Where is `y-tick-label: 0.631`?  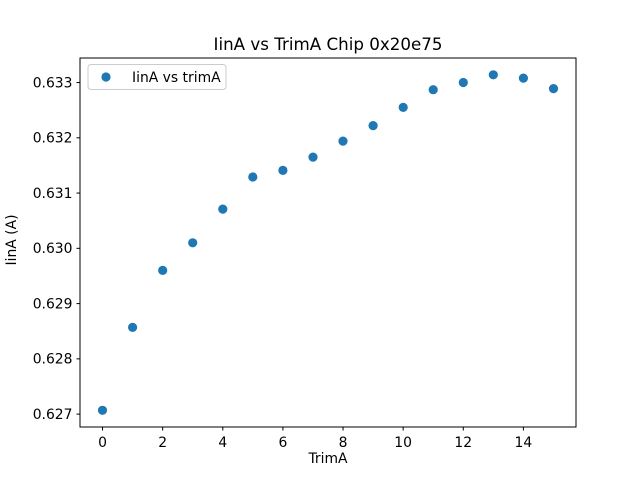
y-tick-label: 0.631 is located at coordinates (53, 194).